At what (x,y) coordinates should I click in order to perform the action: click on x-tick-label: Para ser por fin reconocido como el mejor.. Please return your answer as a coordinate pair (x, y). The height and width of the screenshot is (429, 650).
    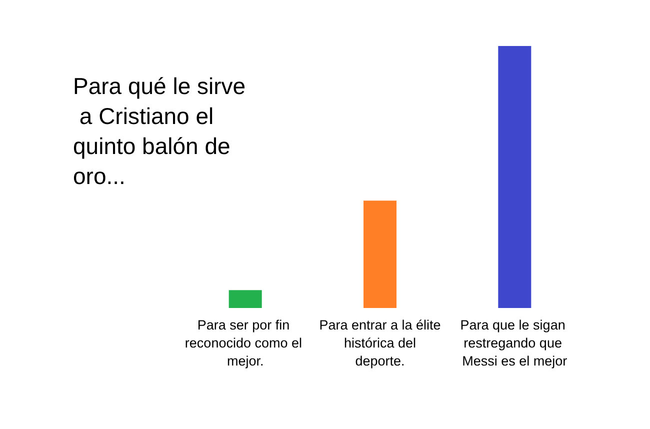
    Looking at the image, I should click on (245, 343).